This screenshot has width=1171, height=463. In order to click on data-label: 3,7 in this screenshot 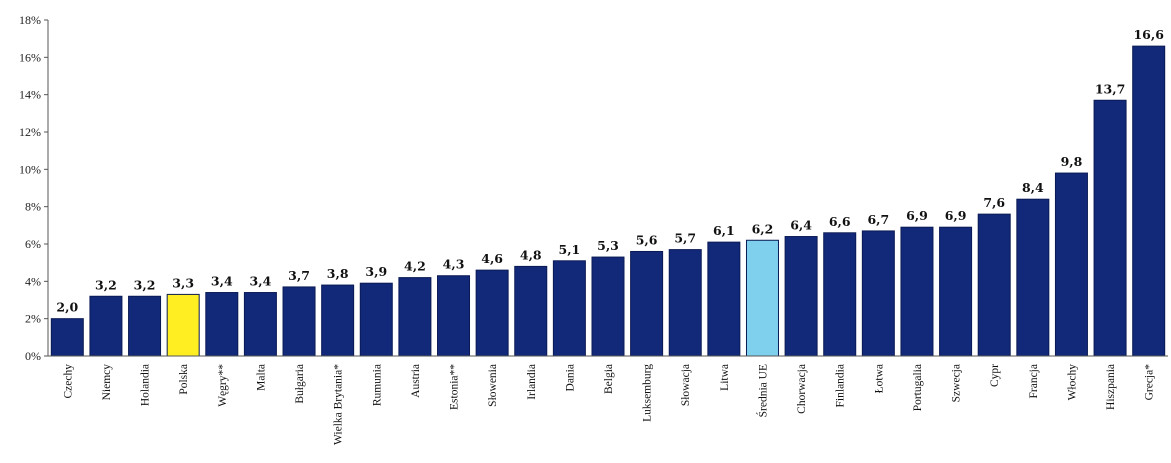, I will do `click(299, 275)`.